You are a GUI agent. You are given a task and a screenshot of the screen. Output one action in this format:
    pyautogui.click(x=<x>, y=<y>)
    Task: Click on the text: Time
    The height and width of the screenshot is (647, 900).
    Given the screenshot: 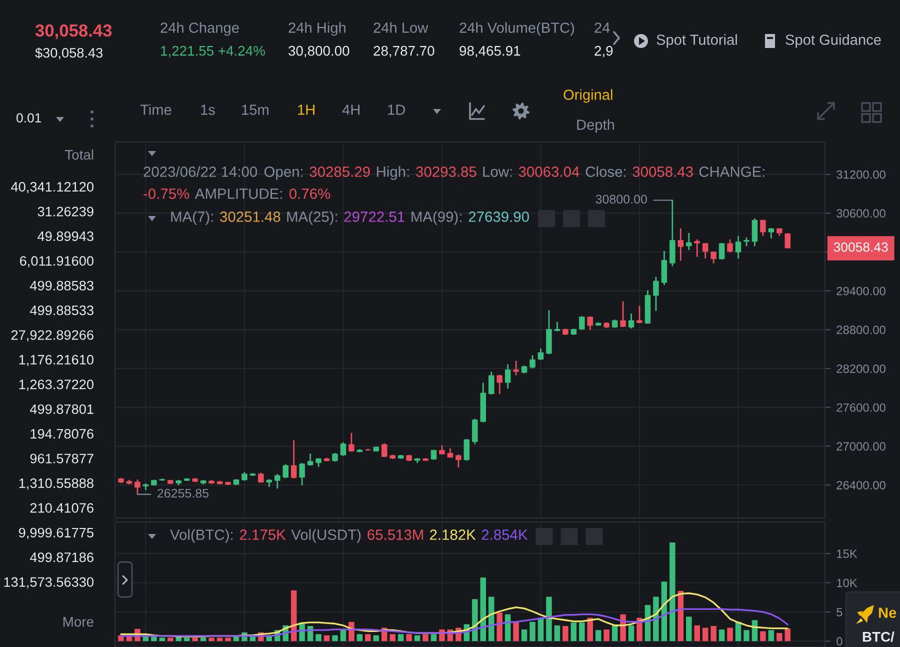 What is the action you would take?
    pyautogui.click(x=156, y=109)
    